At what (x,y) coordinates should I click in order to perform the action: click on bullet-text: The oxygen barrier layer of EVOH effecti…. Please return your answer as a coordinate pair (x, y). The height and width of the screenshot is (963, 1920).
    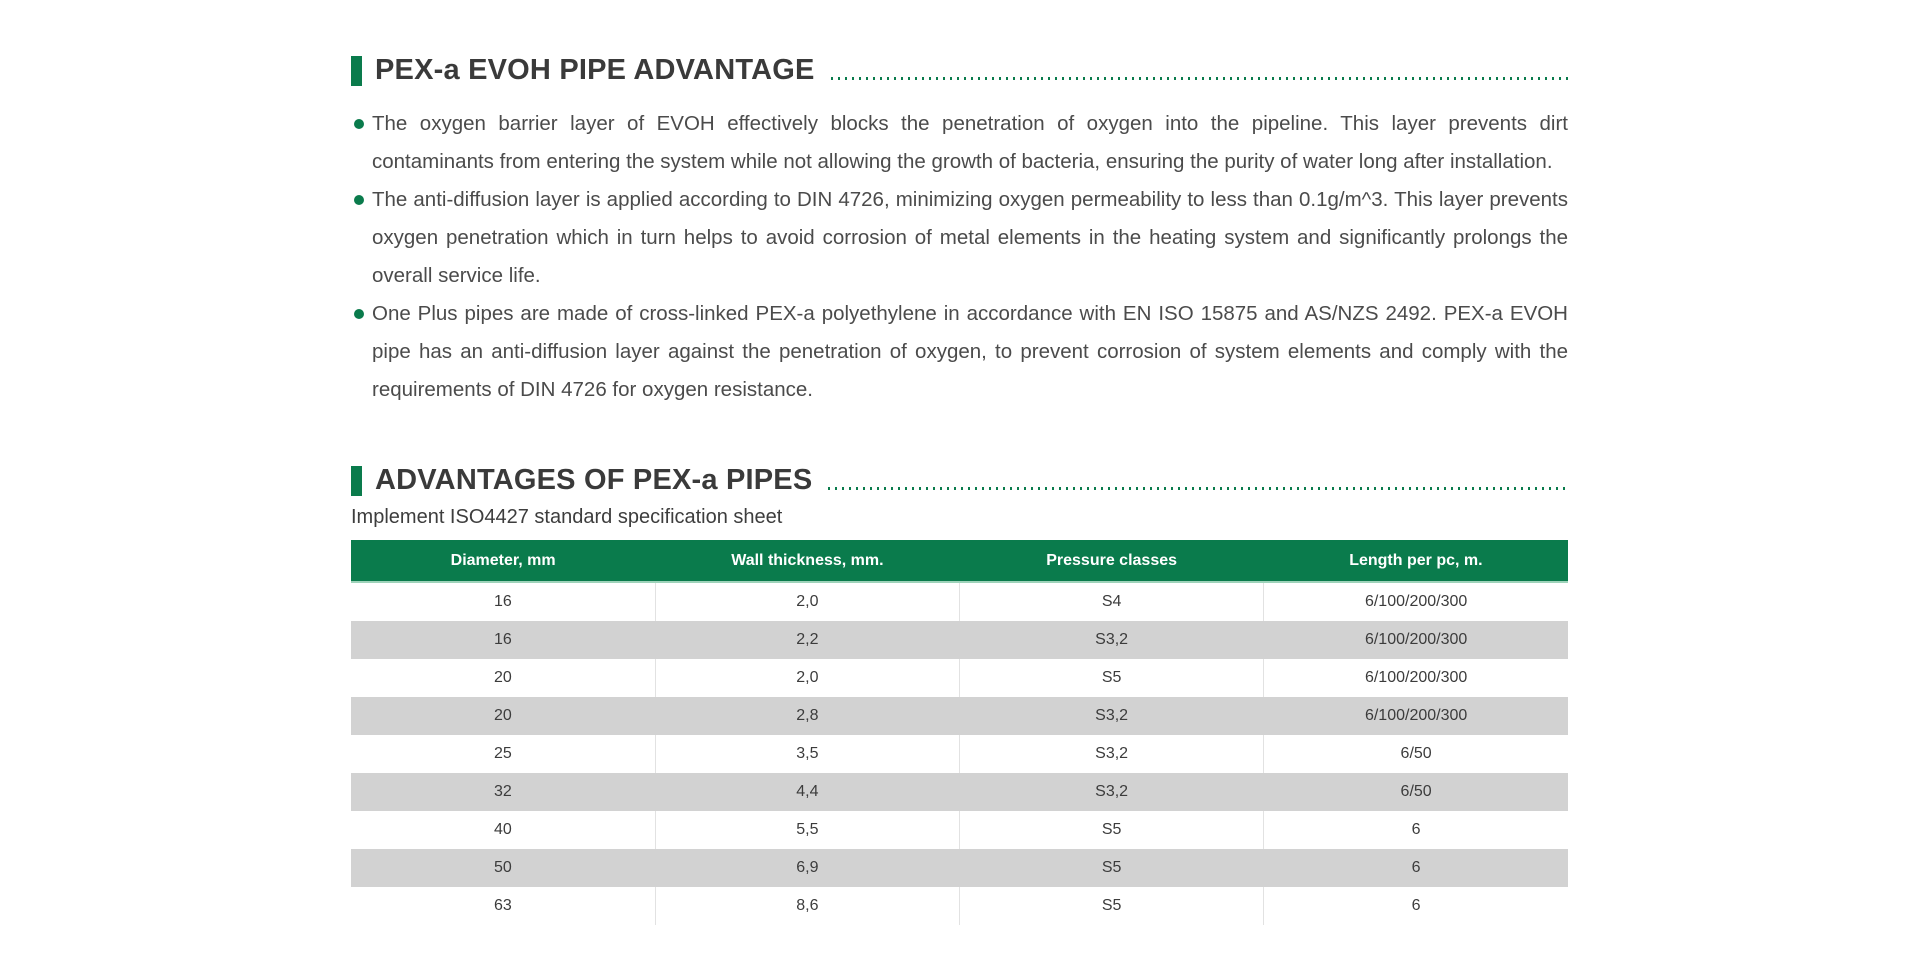
    Looking at the image, I should click on (970, 142).